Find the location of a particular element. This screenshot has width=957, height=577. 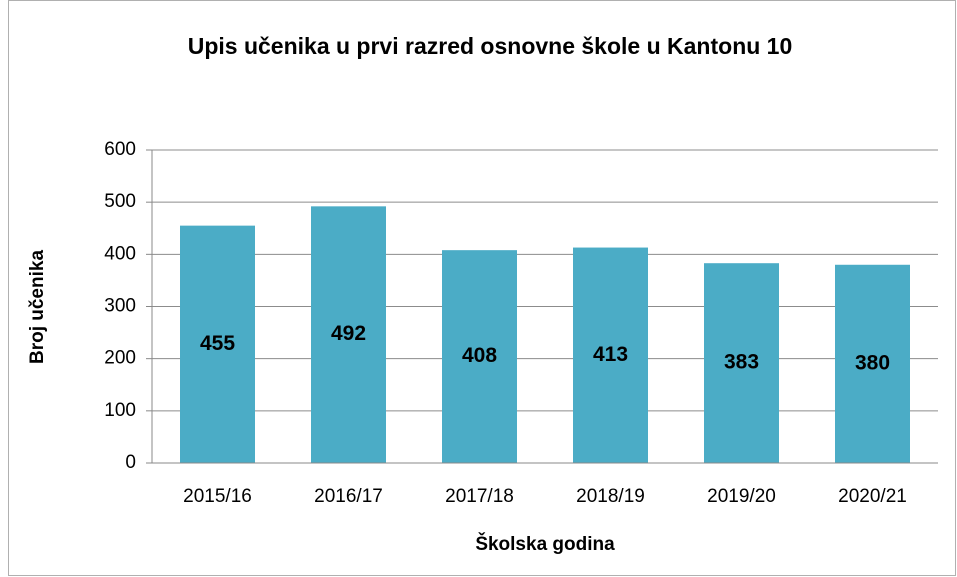

data-label: 413 is located at coordinates (610, 354).